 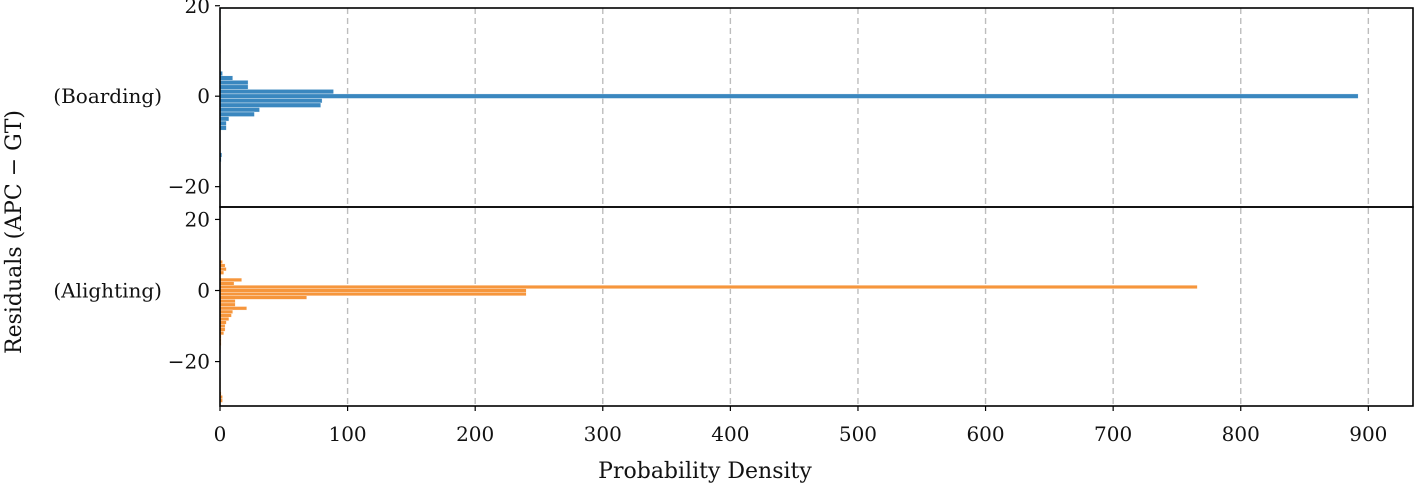 What do you see at coordinates (475, 434) in the screenshot?
I see `x-tick-label: 200` at bounding box center [475, 434].